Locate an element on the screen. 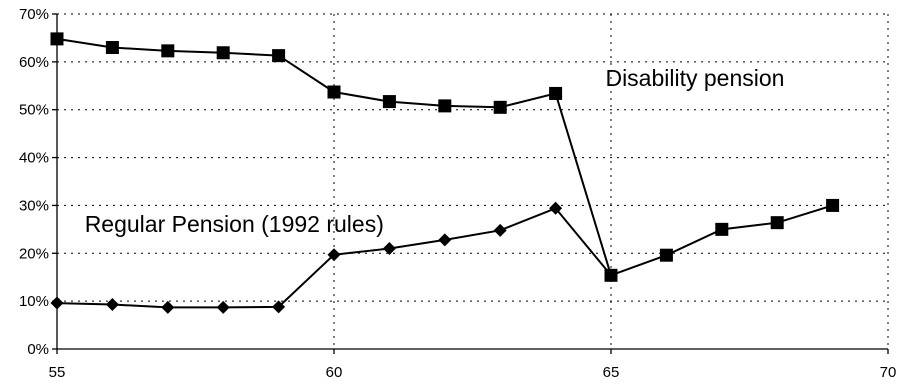 The height and width of the screenshot is (388, 910). x-tick-label: 60 is located at coordinates (334, 372).